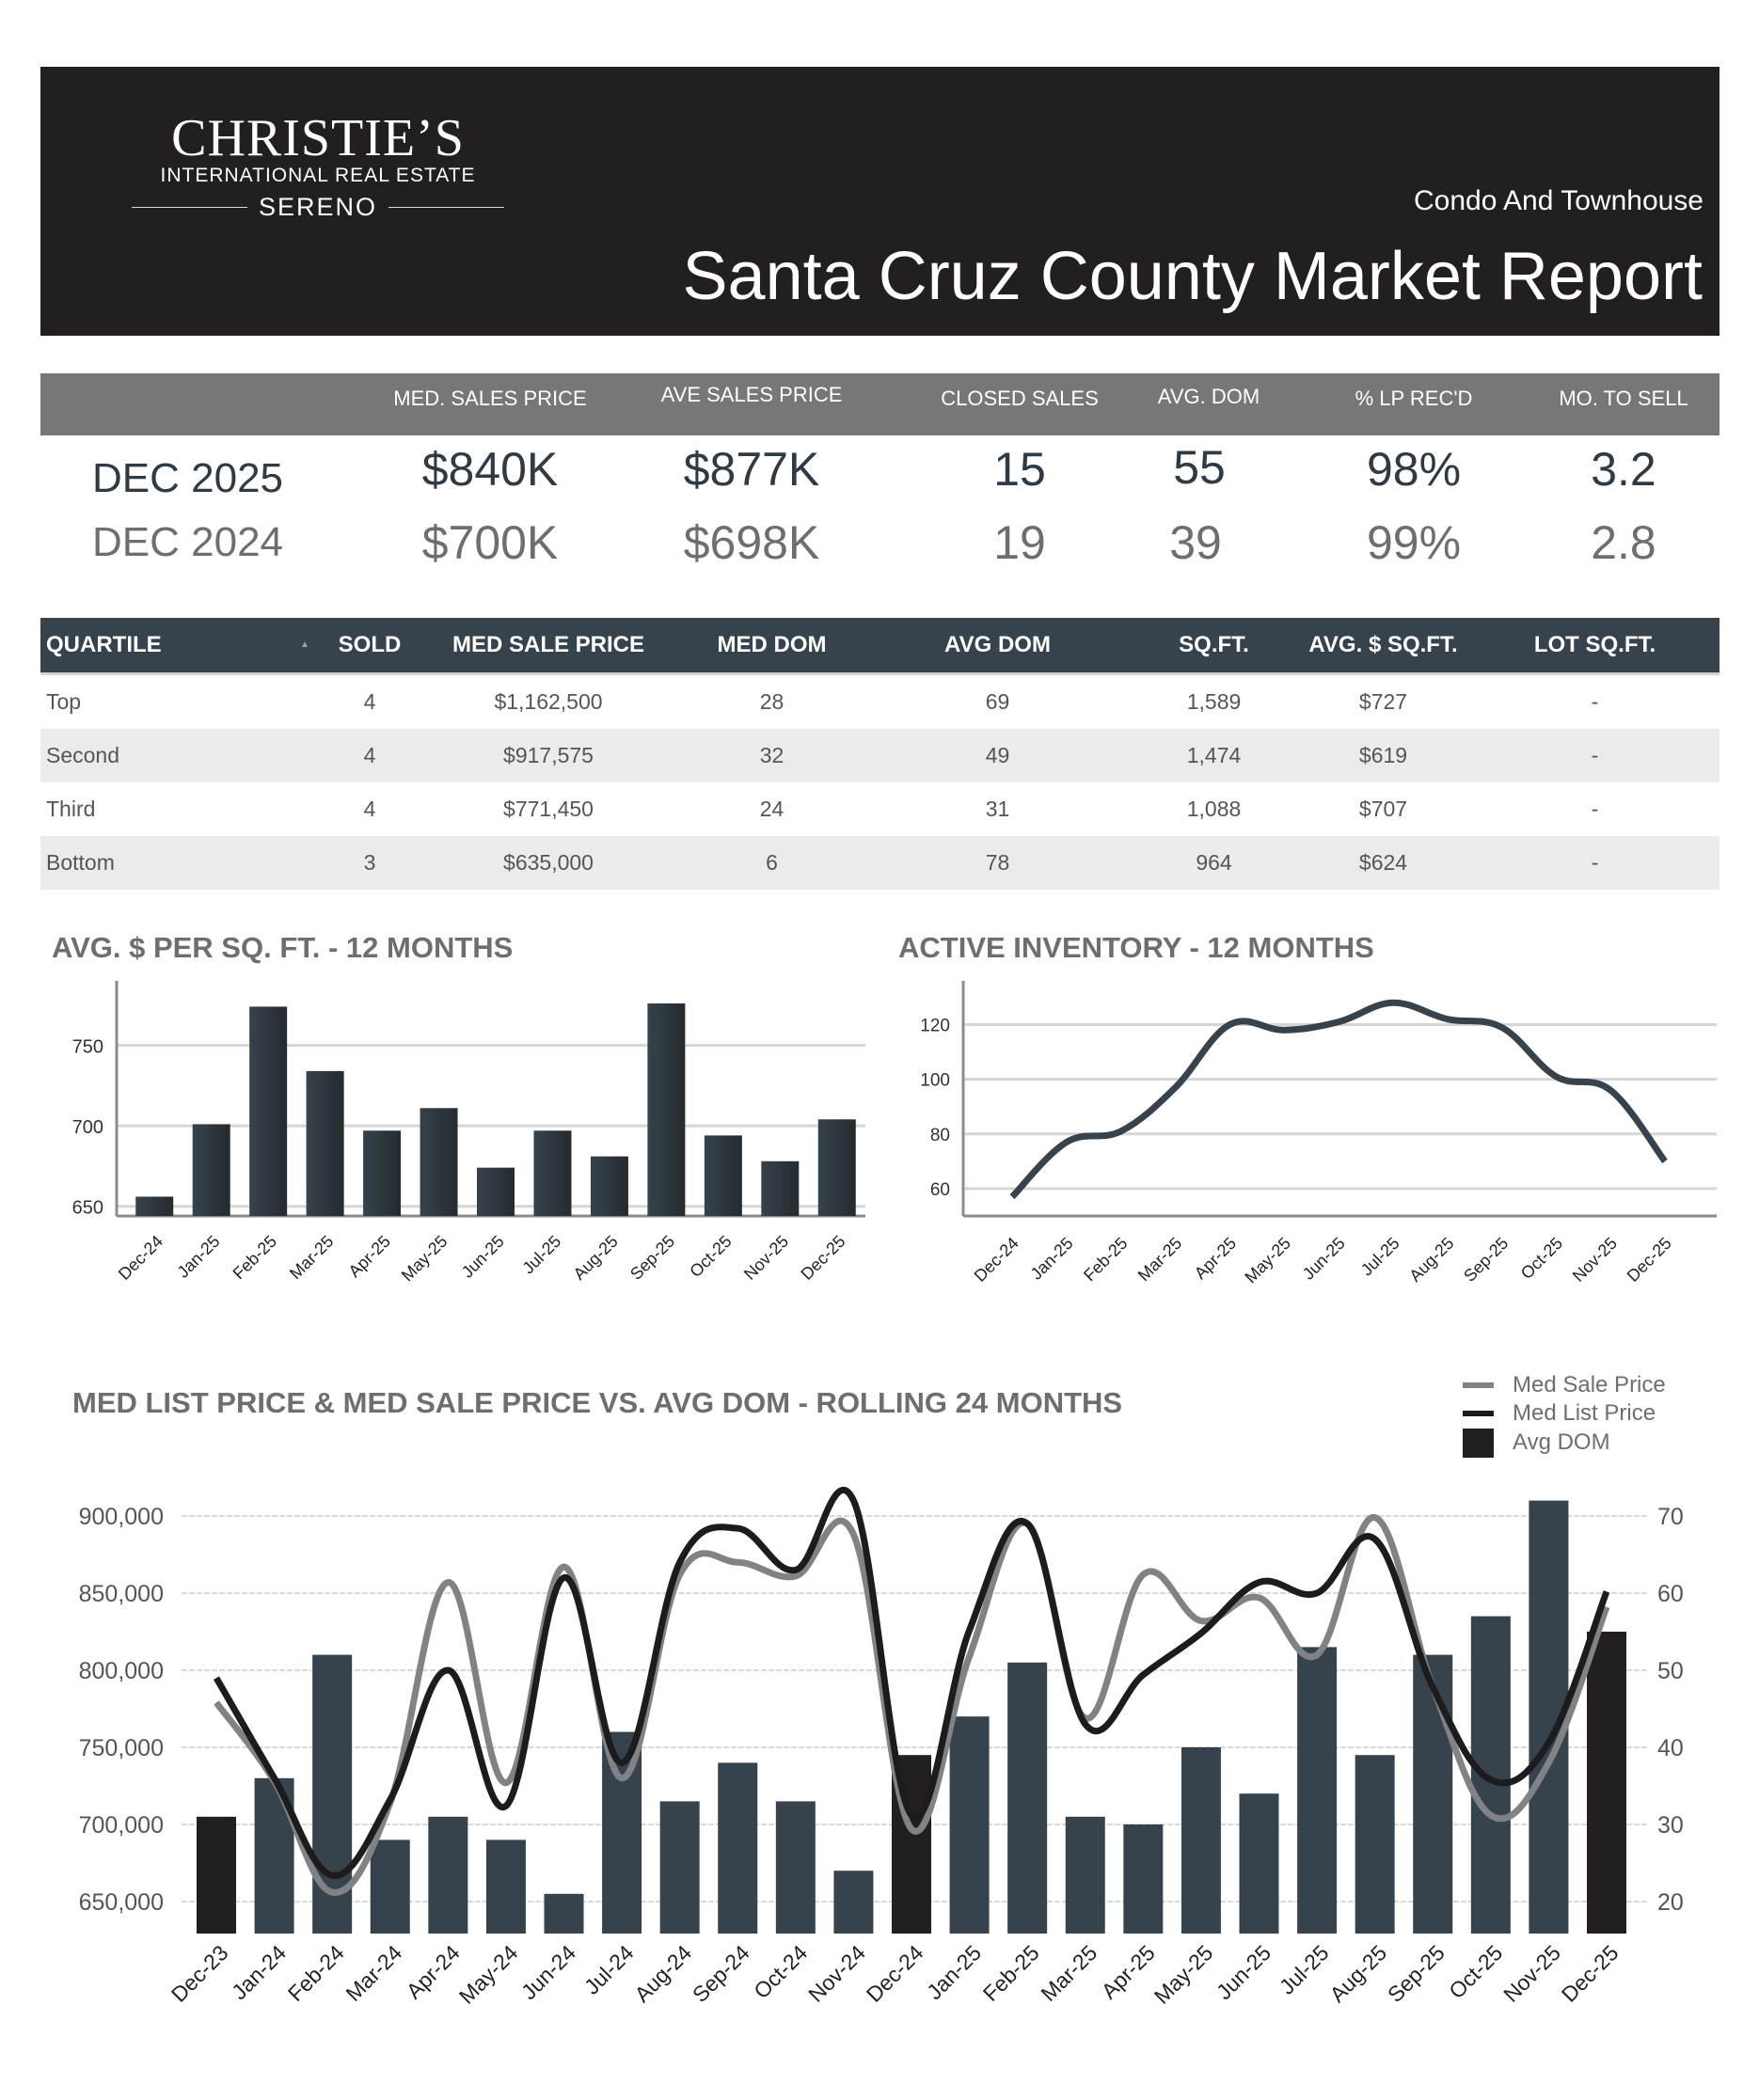  I want to click on stats-col-med-sales-price: MED. SALES PRICE, so click(490, 398).